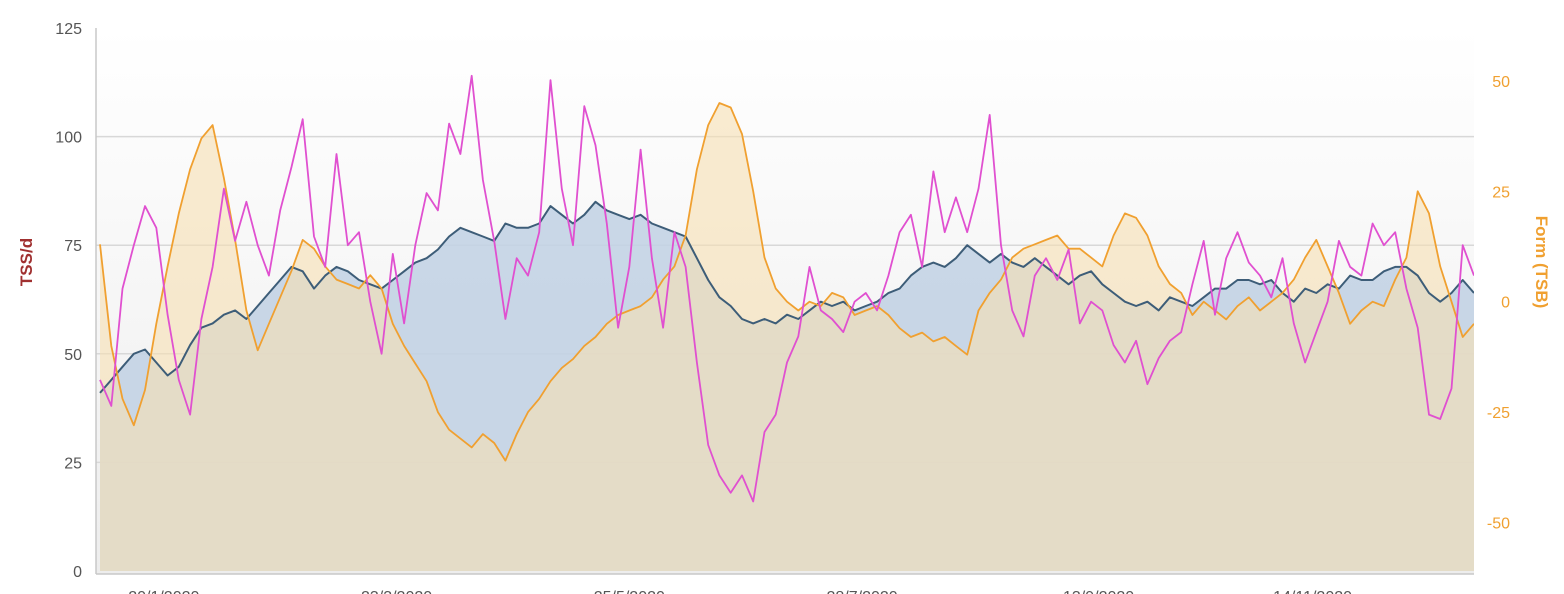  Describe the element at coordinates (26, 262) in the screenshot. I see `y-axis-left-title: TSS/d` at that location.